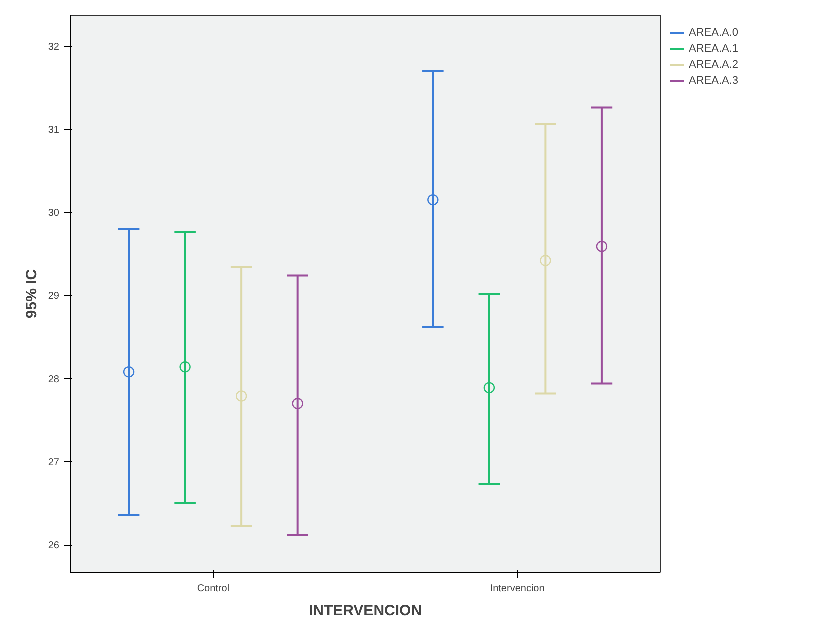 The height and width of the screenshot is (627, 823). Describe the element at coordinates (714, 49) in the screenshot. I see `legend-label: AREA.A.1` at that location.